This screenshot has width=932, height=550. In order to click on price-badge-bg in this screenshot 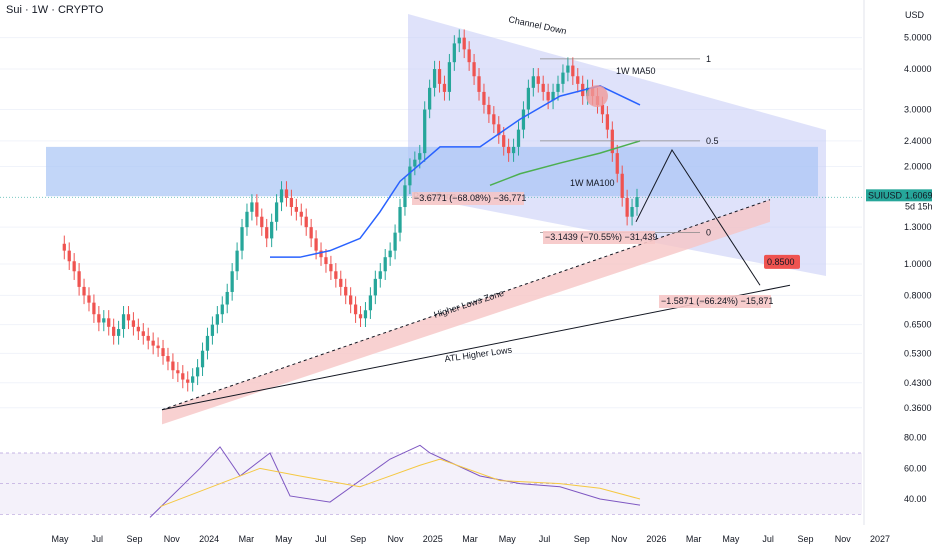, I will do `click(918, 195)`.